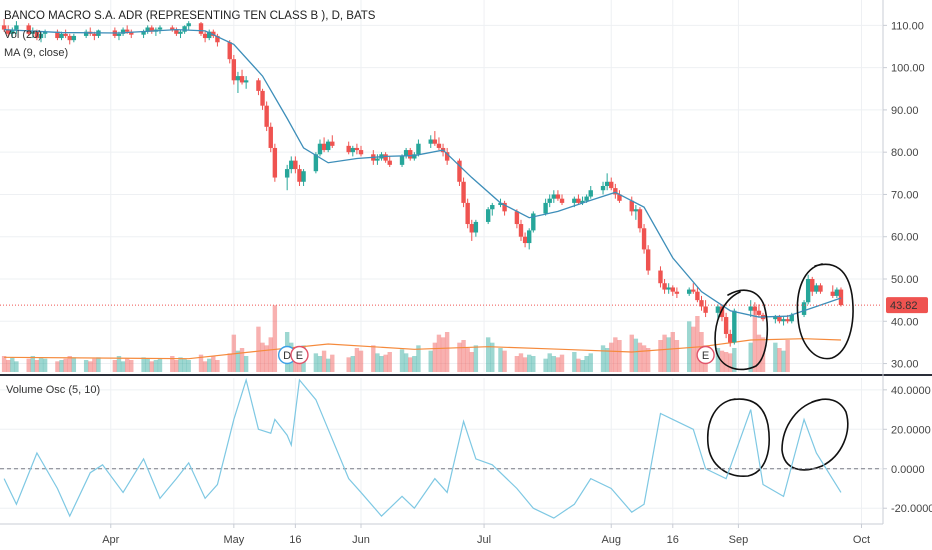 The image size is (932, 550). Describe the element at coordinates (23, 35) in the screenshot. I see `vol-indicator-label: Vol (20)` at that location.